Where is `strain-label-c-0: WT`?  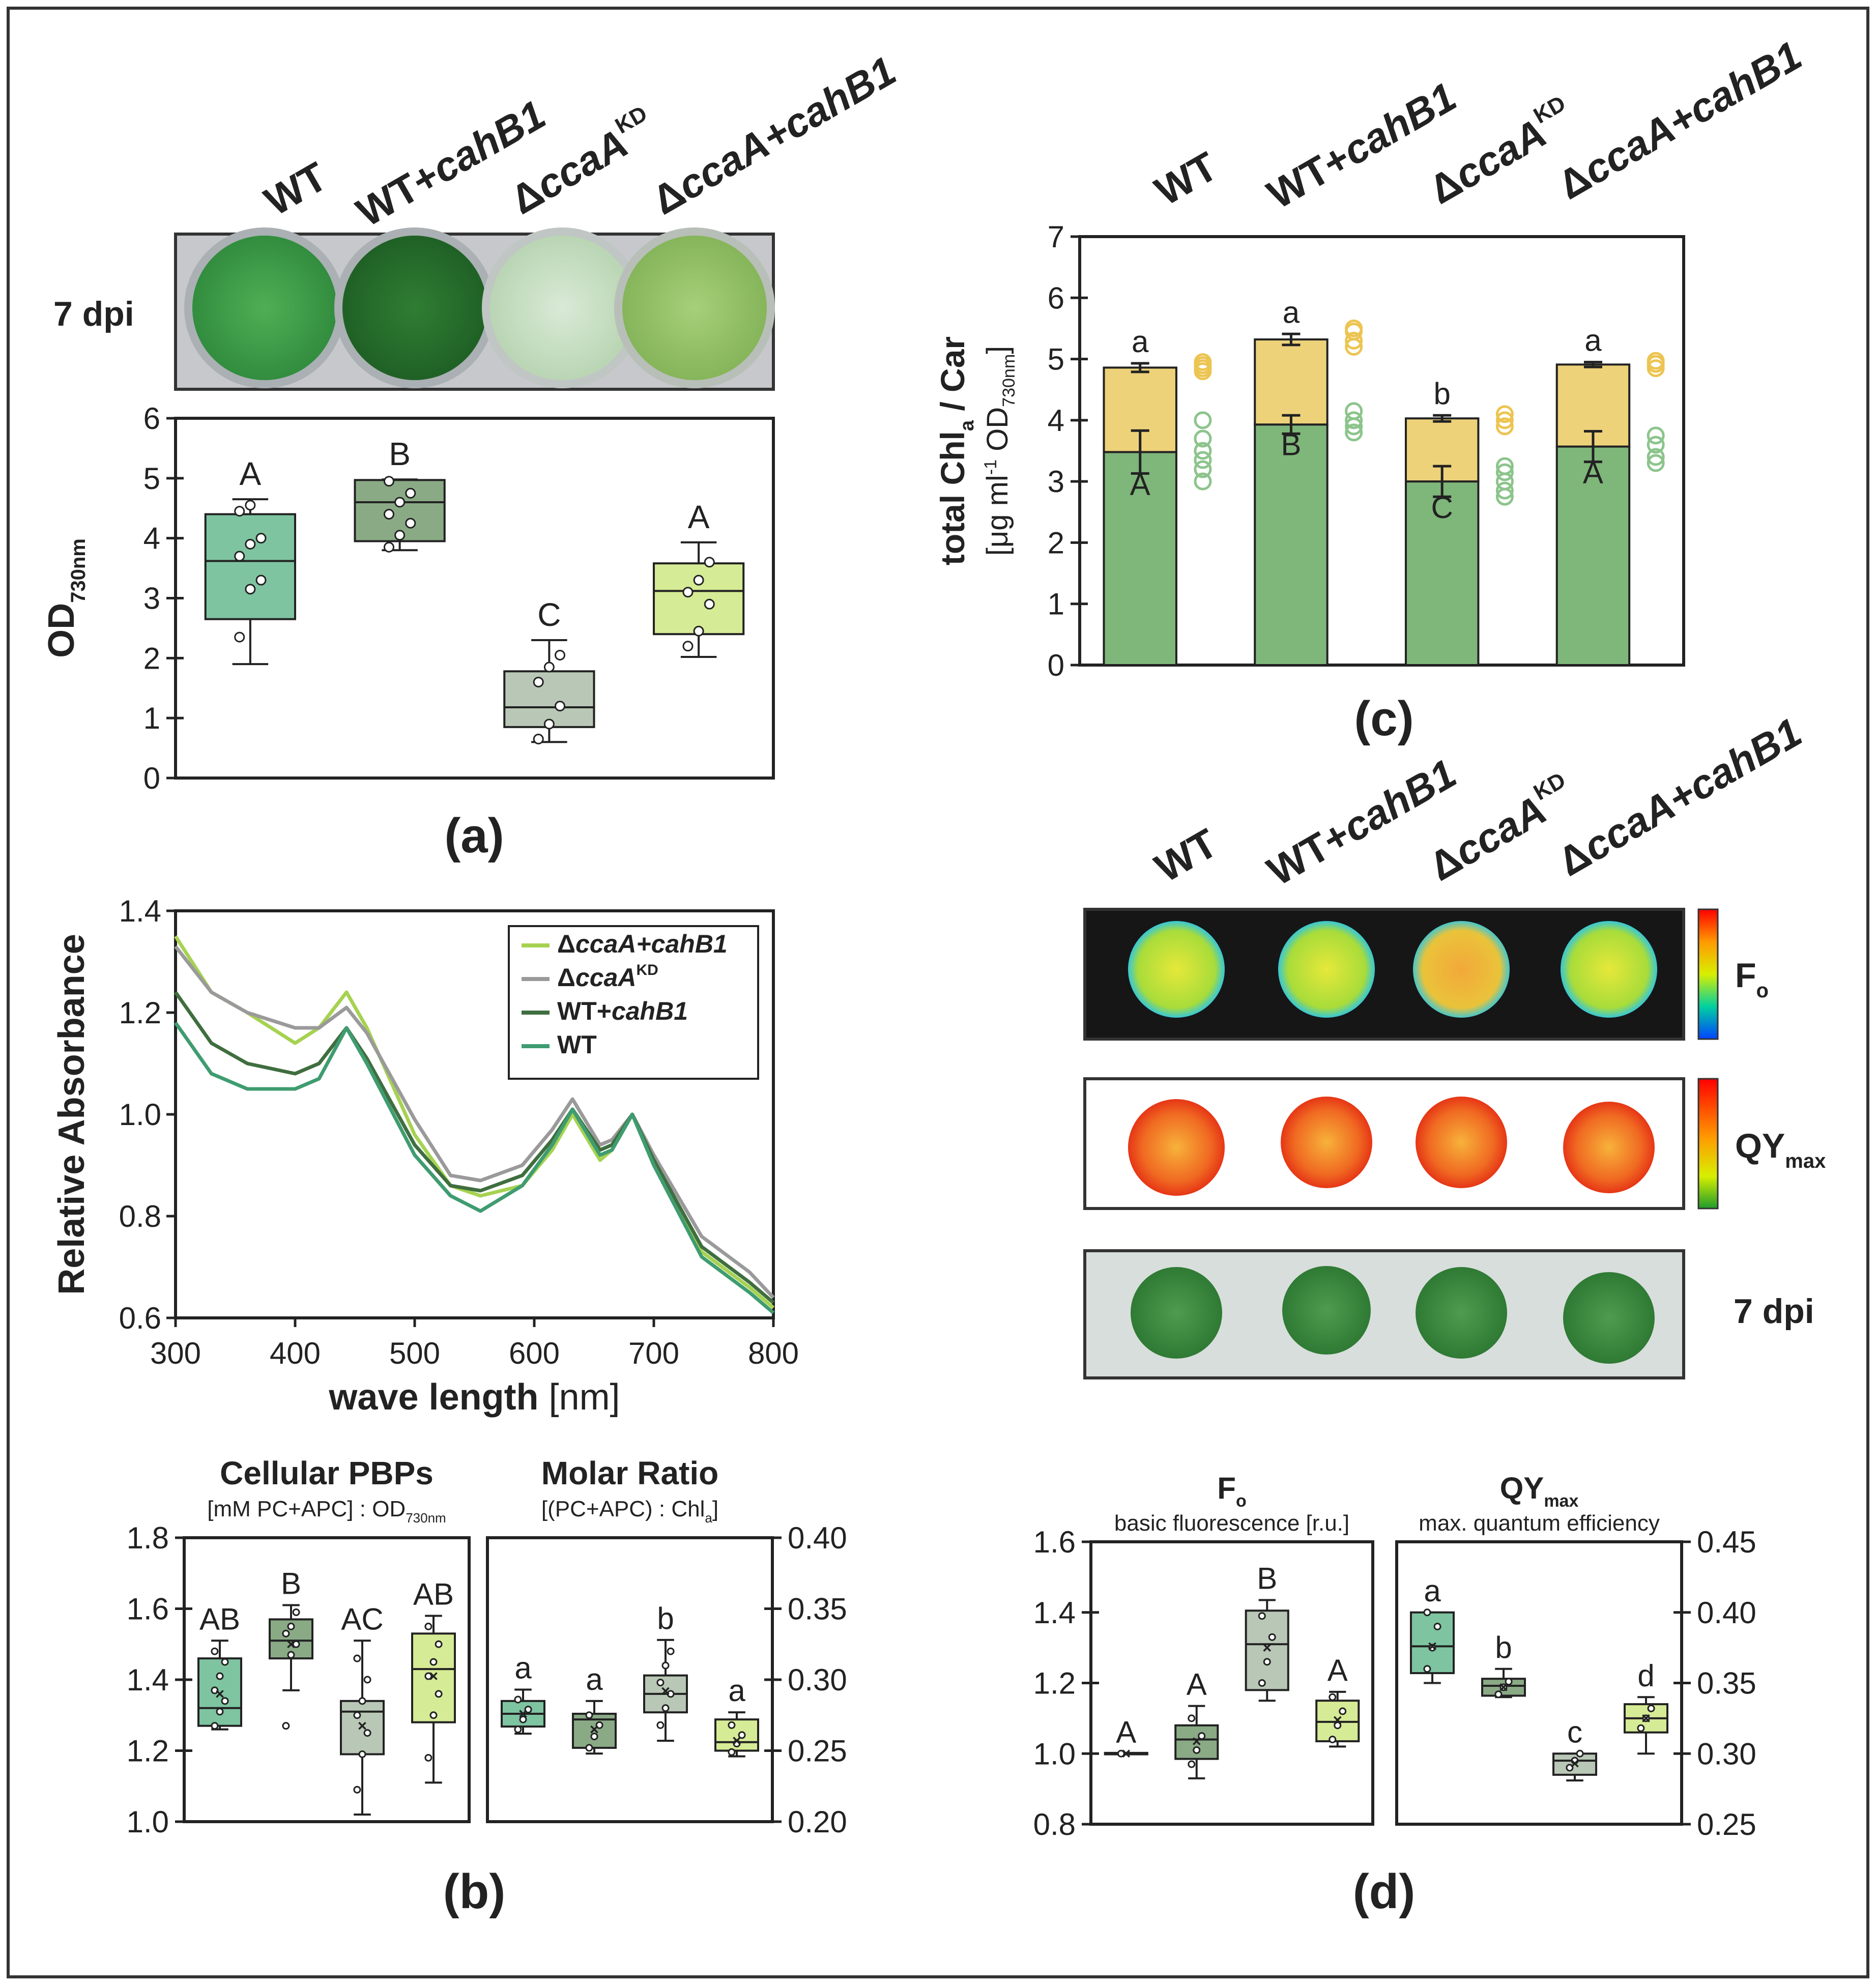
strain-label-c-0: WT is located at coordinates (1186, 178).